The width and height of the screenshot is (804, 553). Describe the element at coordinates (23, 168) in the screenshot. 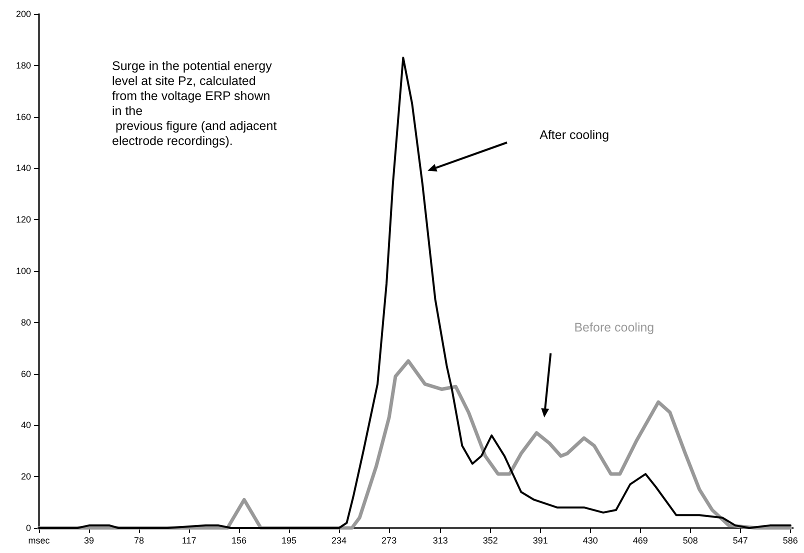

I see `y-tick-label: 140` at that location.